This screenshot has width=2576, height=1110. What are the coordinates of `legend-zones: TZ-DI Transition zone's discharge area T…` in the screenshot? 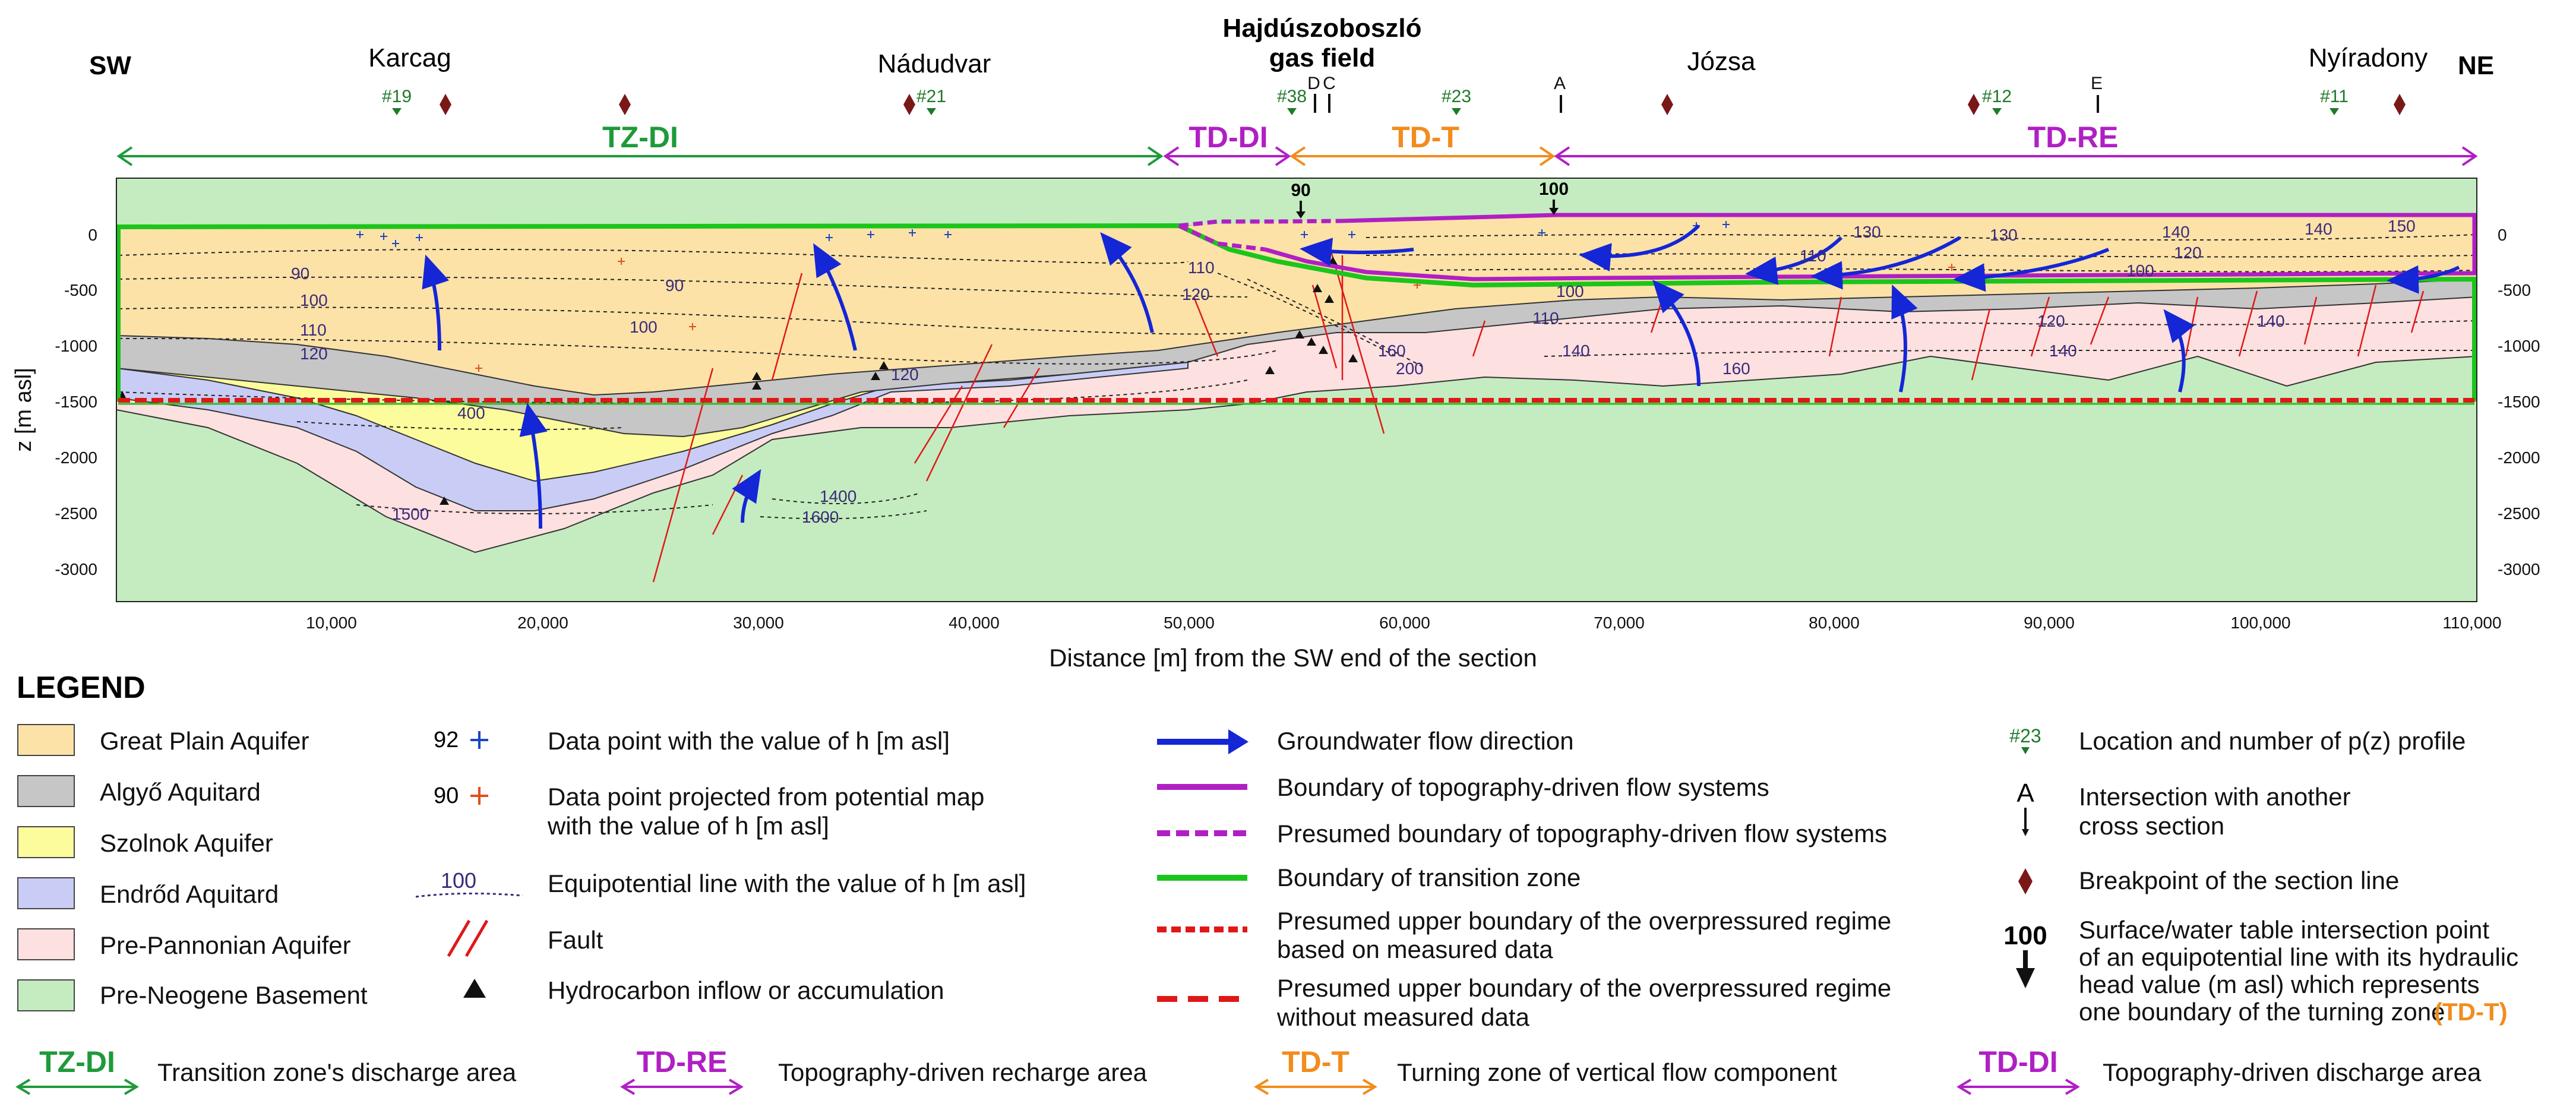 It's located at (1248, 1070).